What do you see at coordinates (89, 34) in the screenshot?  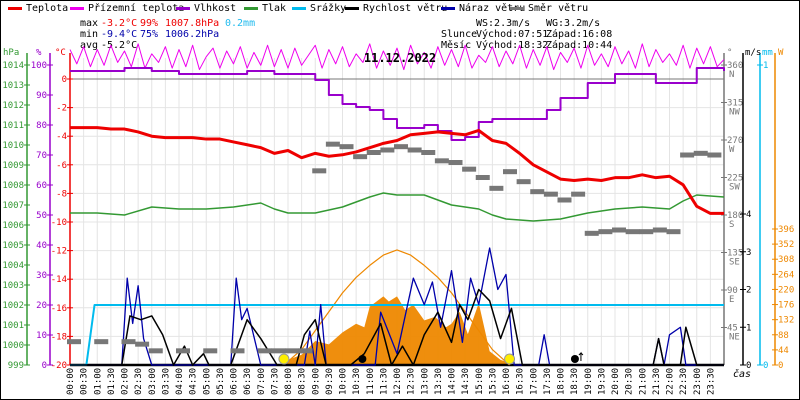 I see `stat-min-label: min` at bounding box center [89, 34].